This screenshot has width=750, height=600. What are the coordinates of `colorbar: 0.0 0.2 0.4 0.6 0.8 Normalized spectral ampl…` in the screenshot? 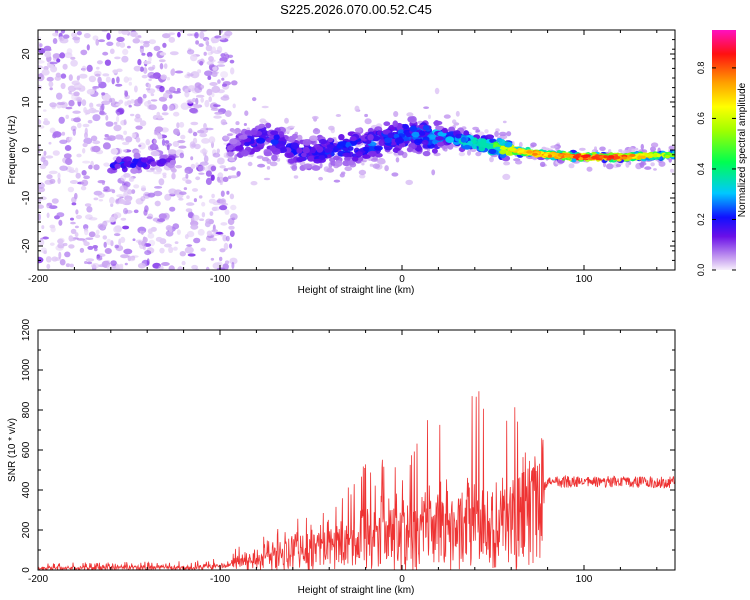 It's located at (722, 153).